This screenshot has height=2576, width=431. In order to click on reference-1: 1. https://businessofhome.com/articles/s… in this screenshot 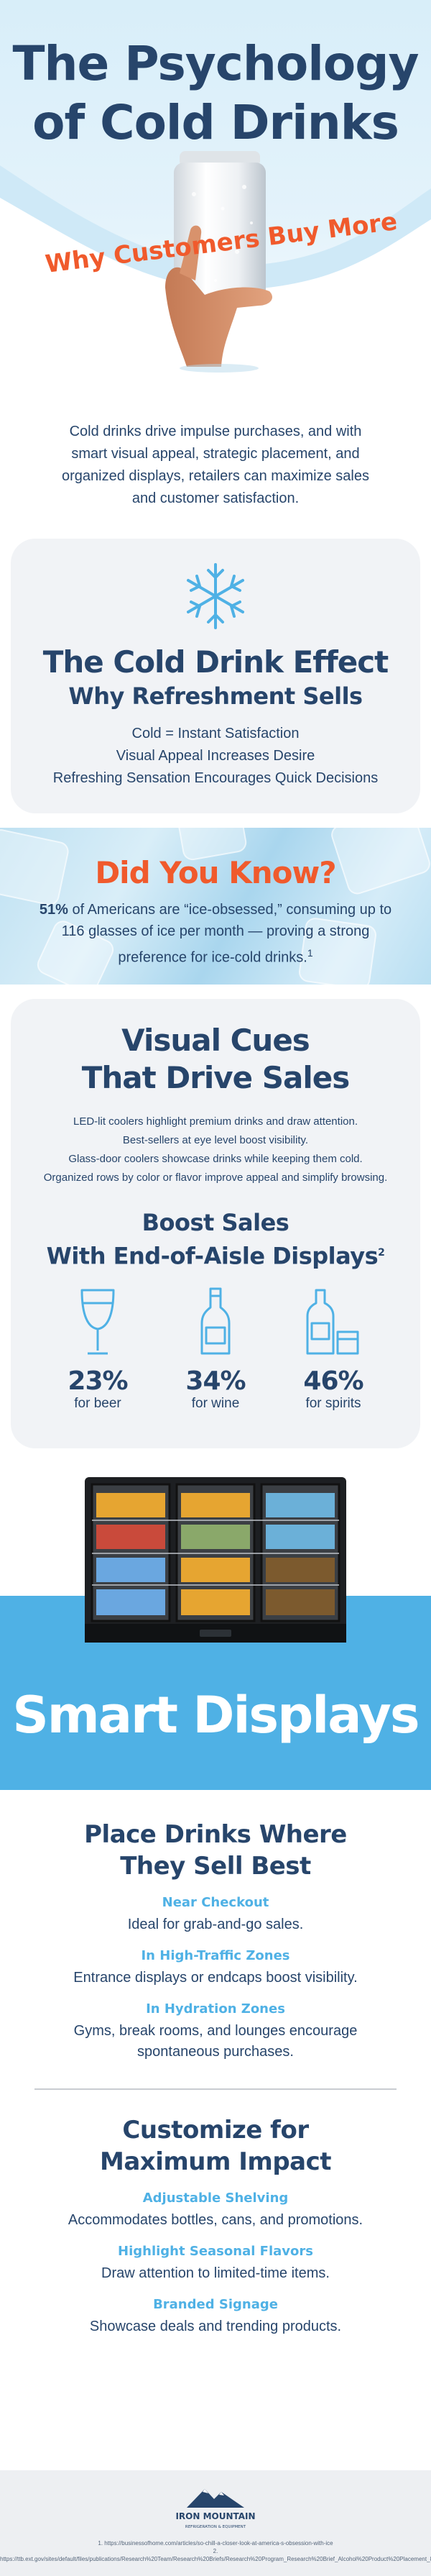, I will do `click(215, 2543)`.